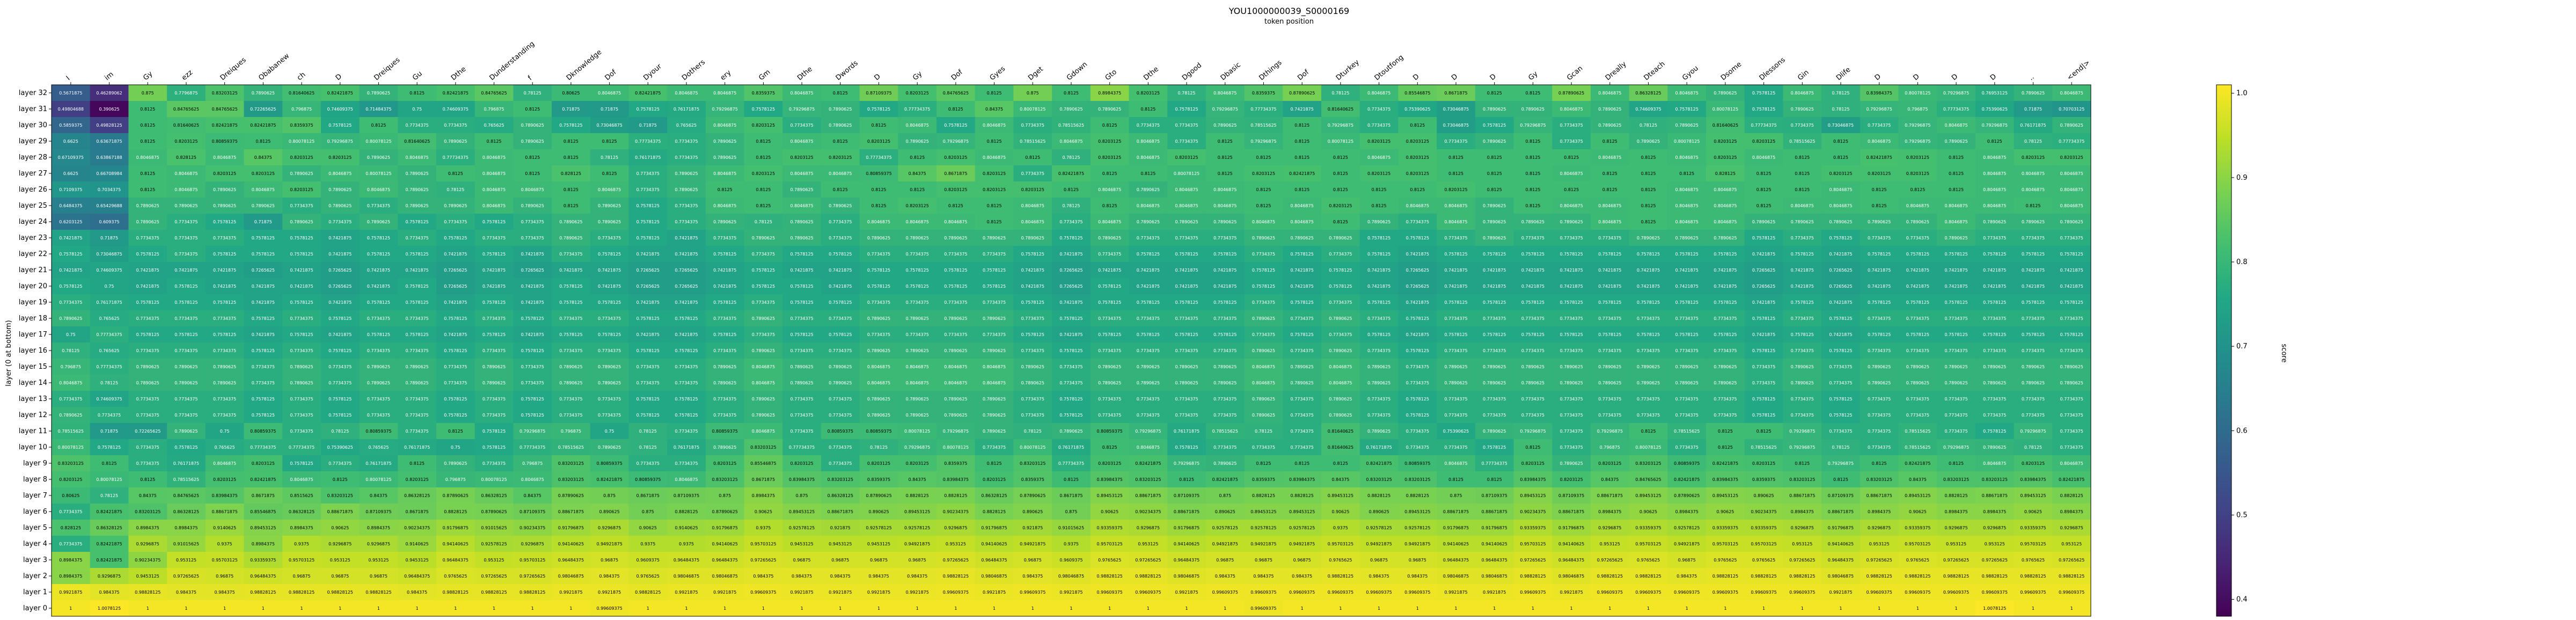  What do you see at coordinates (71, 157) in the screenshot?
I see `cell-value-label: 0.67109375` at bounding box center [71, 157].